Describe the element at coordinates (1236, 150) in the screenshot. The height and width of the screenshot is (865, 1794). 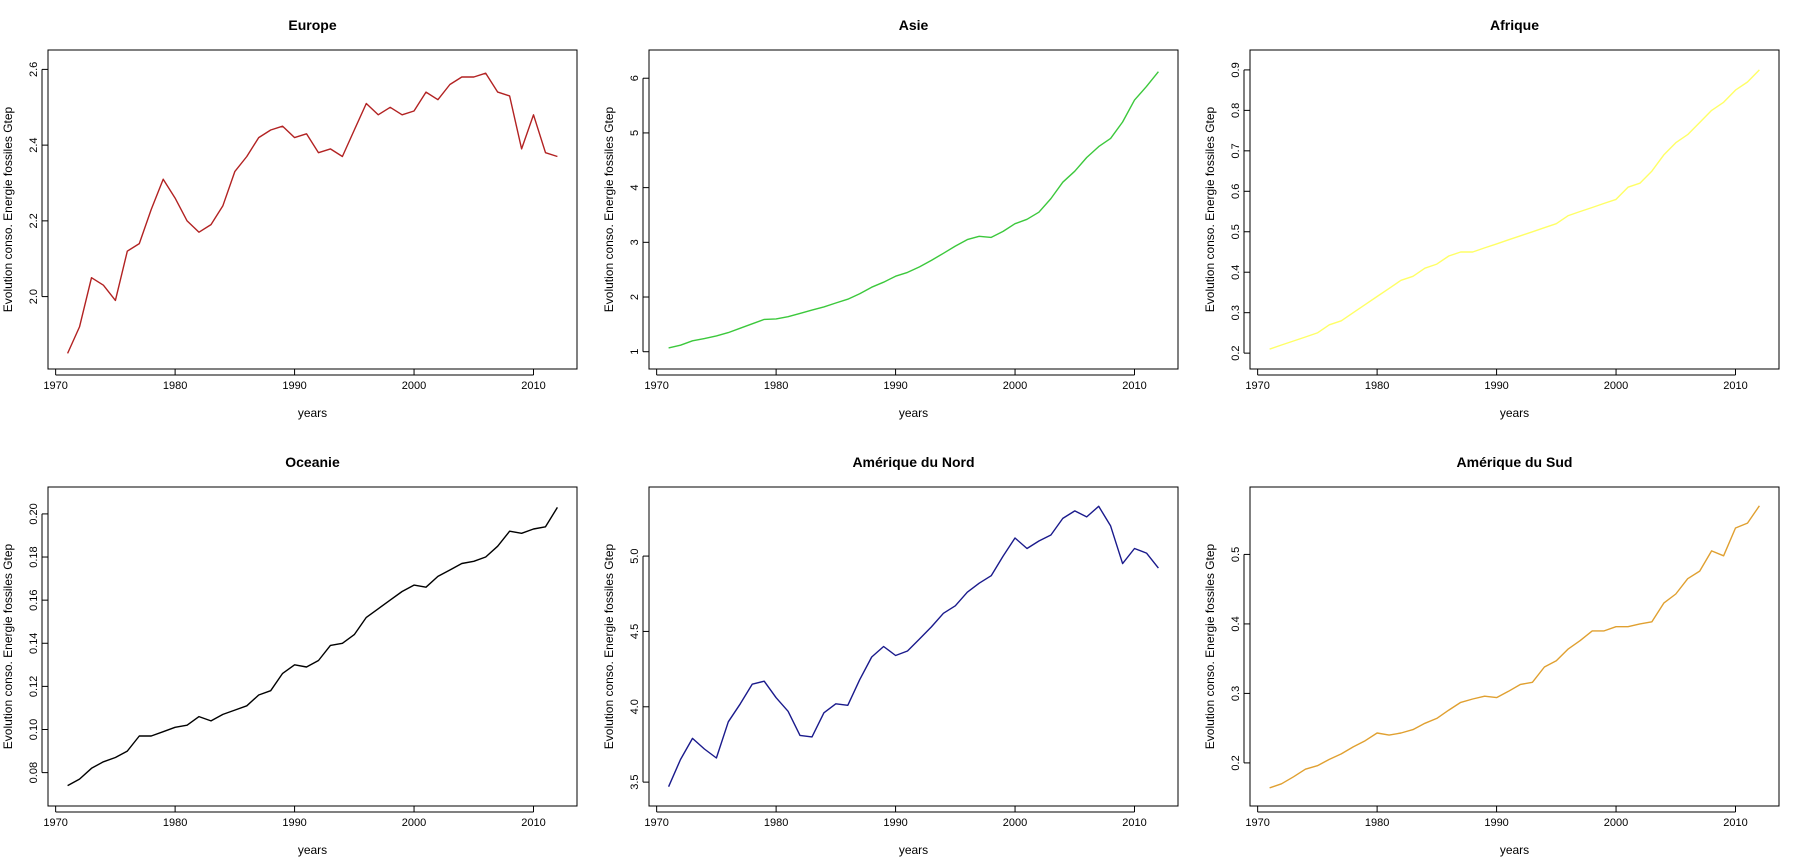
I see `y-tick-label: 0.7` at that location.